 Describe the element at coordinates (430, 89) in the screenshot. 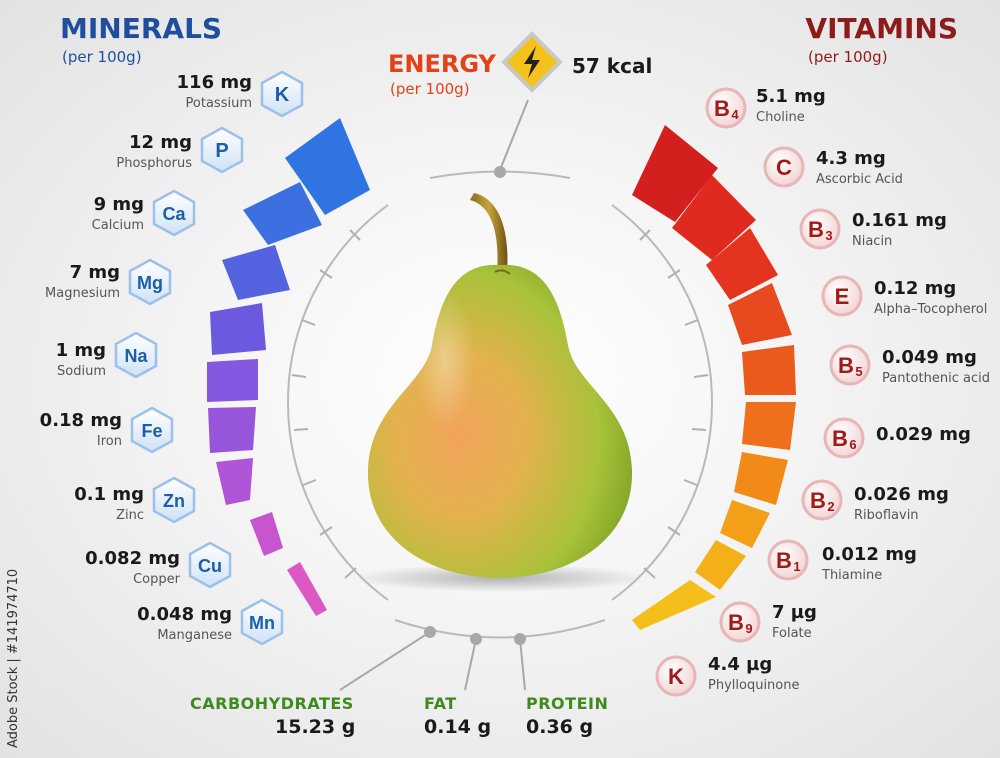

I see `energy-per: (per 100g)` at that location.